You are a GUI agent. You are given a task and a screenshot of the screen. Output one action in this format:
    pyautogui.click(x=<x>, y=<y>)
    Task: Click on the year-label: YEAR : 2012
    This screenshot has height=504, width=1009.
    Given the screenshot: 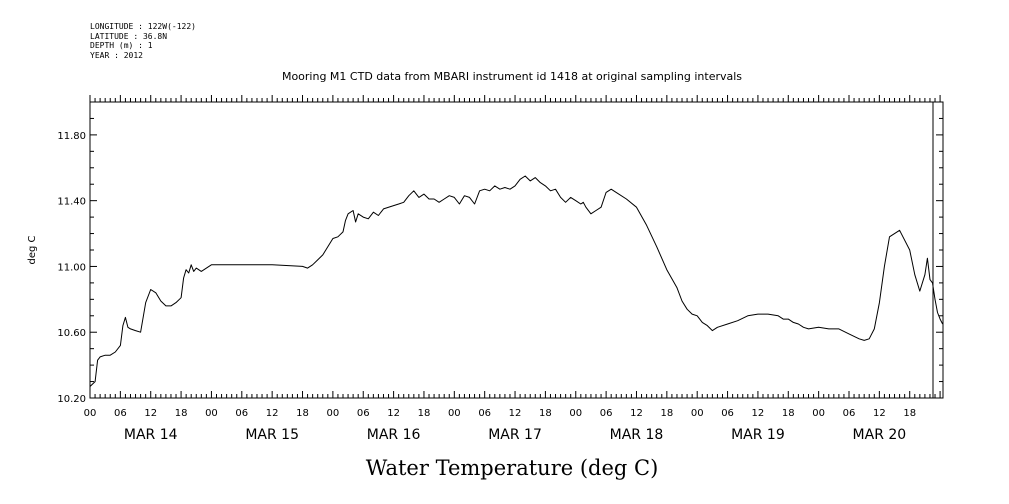 What is the action you would take?
    pyautogui.click(x=116, y=55)
    